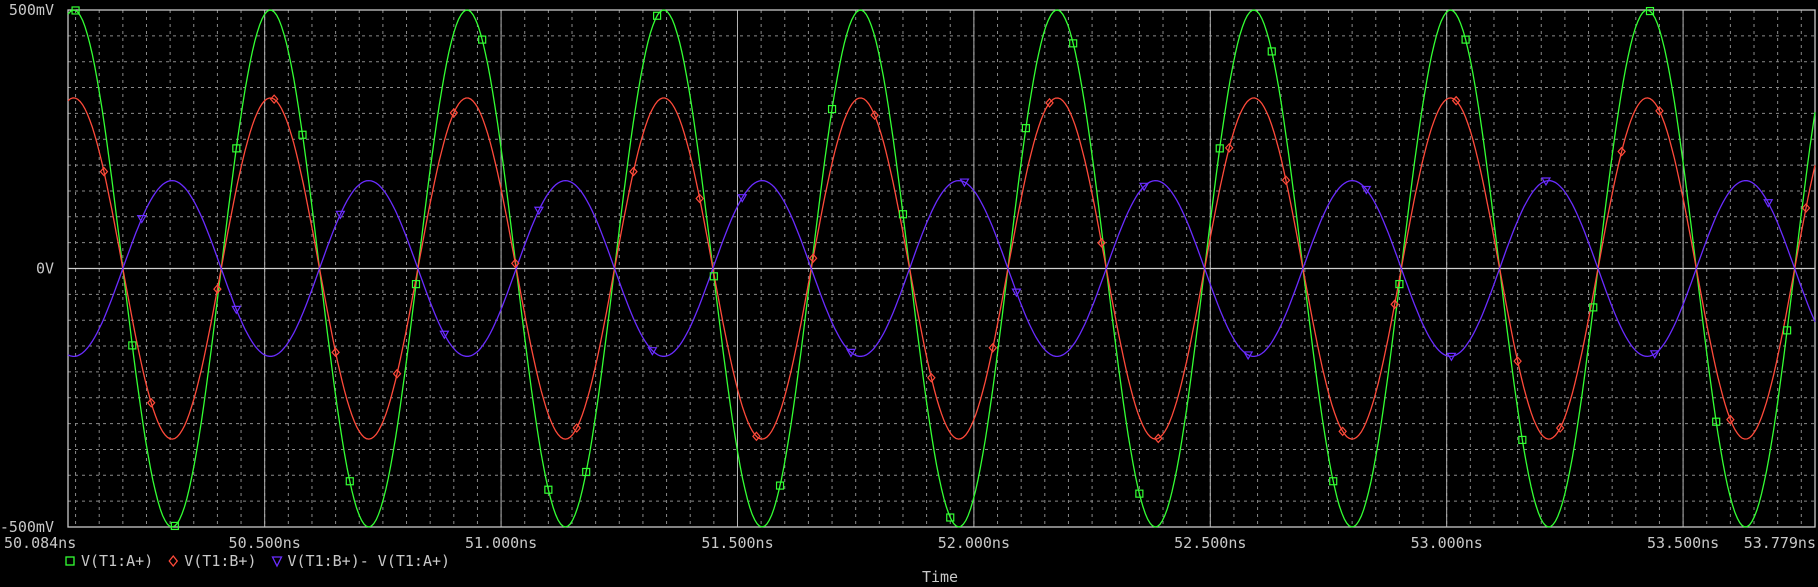  I want to click on x-tick-label: 50.084ns, so click(40, 543).